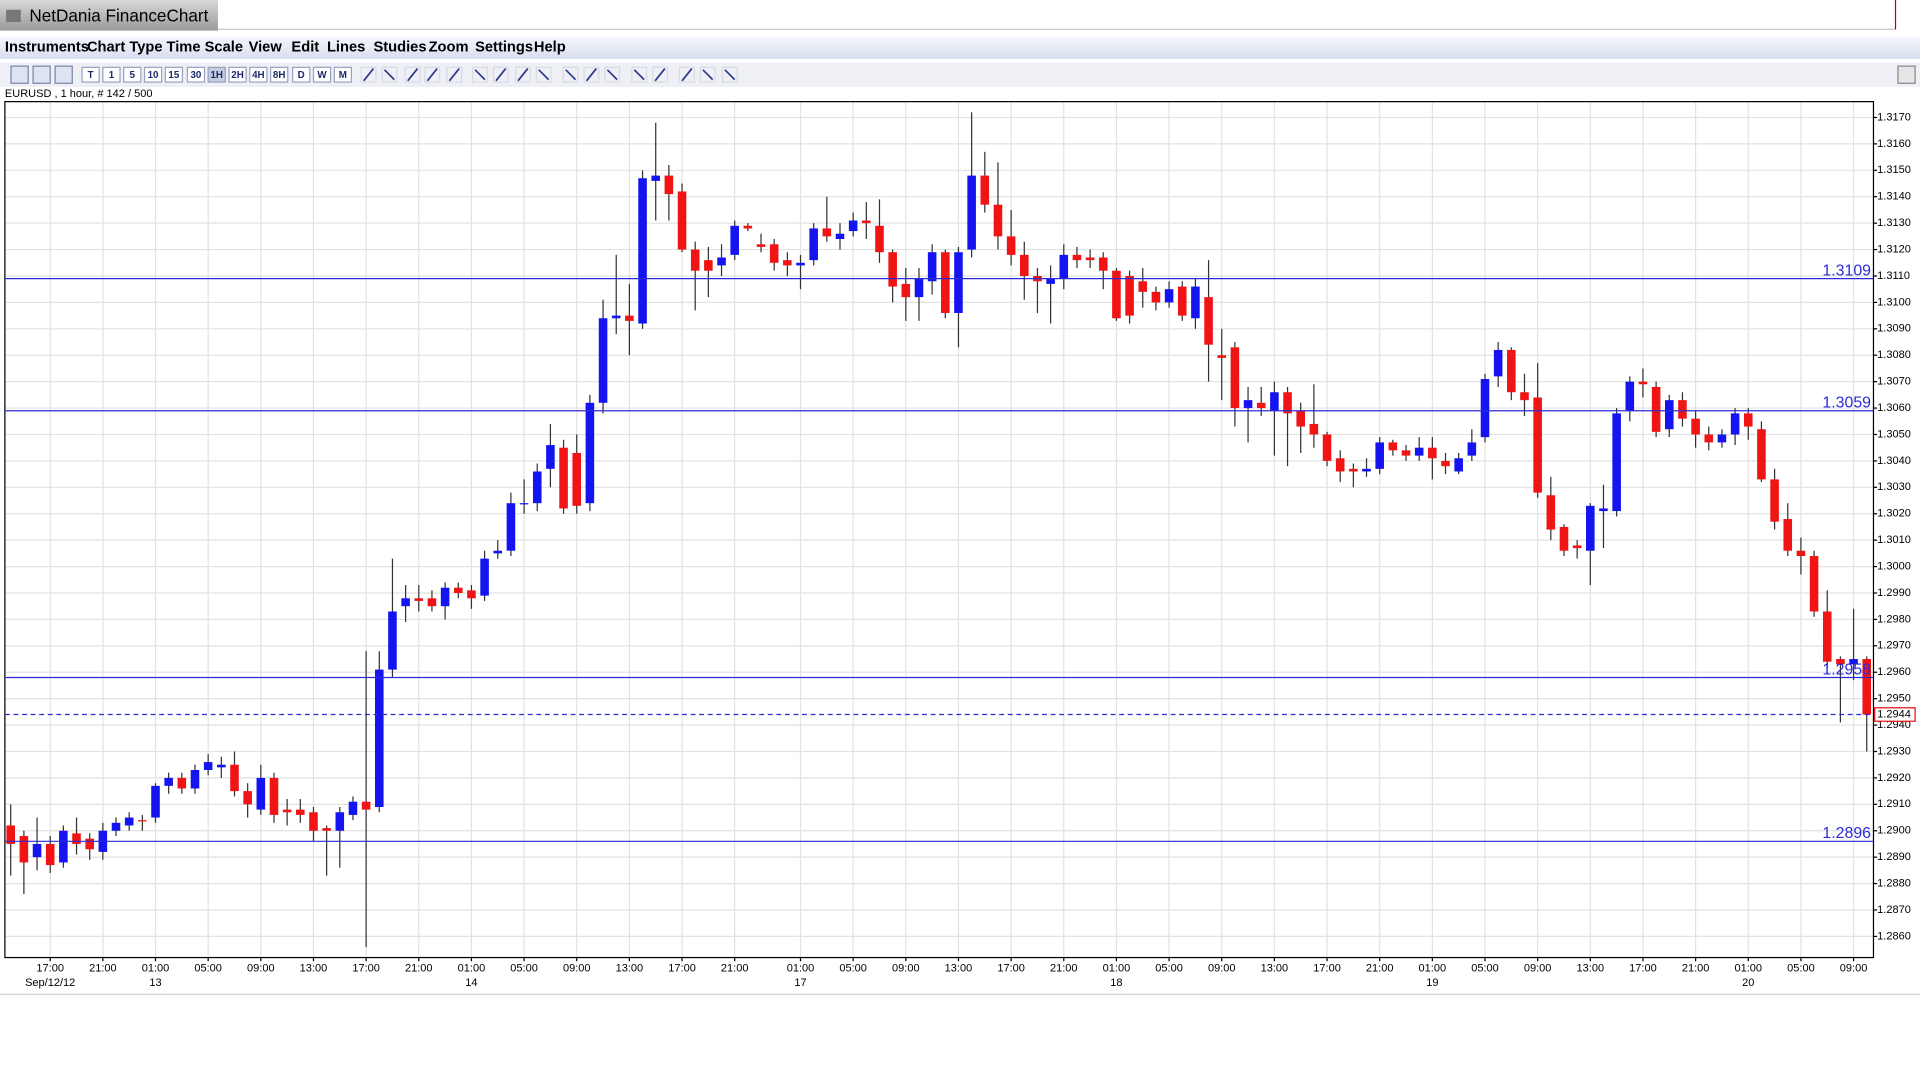 The width and height of the screenshot is (1920, 1080). I want to click on toolbar-button-label: 8H, so click(279, 75).